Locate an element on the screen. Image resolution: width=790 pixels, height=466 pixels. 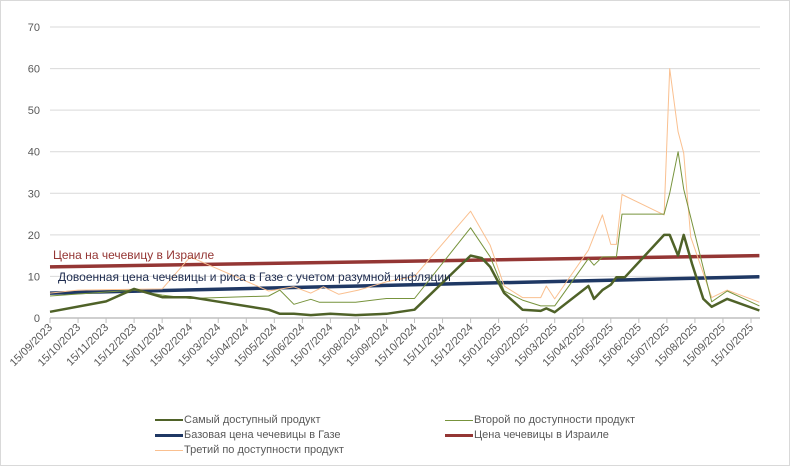
y-tick-label: 30 is located at coordinates (34, 194).